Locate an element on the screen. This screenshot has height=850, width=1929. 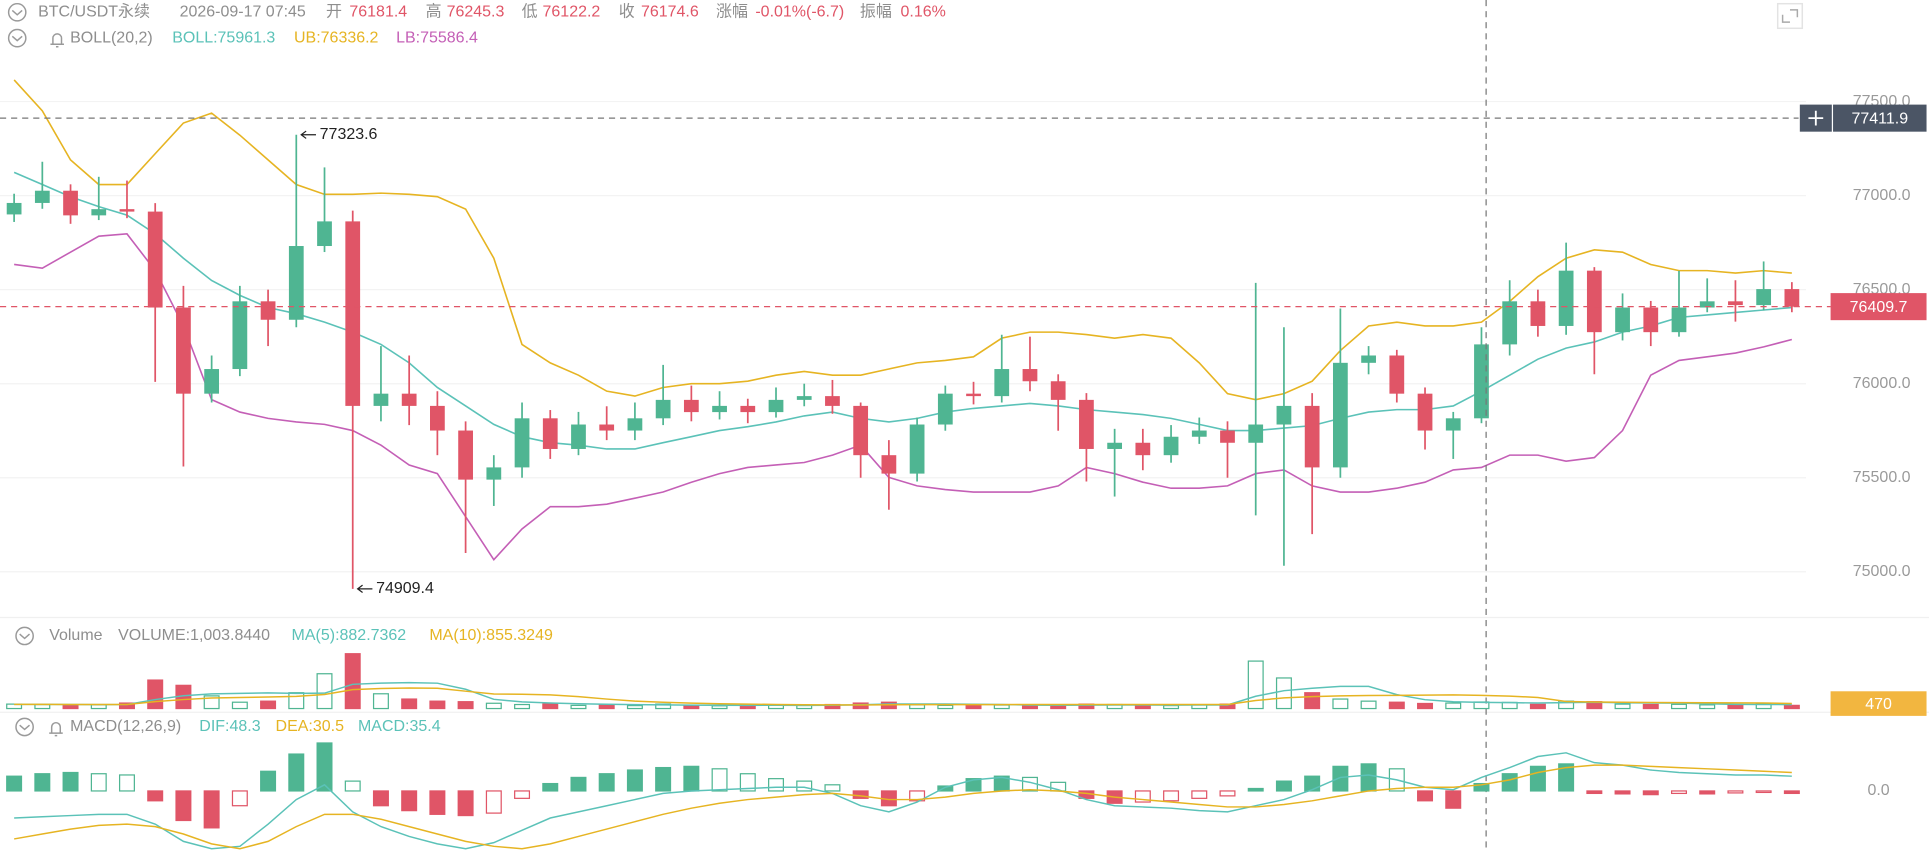
chevron is located at coordinates (17, 38).